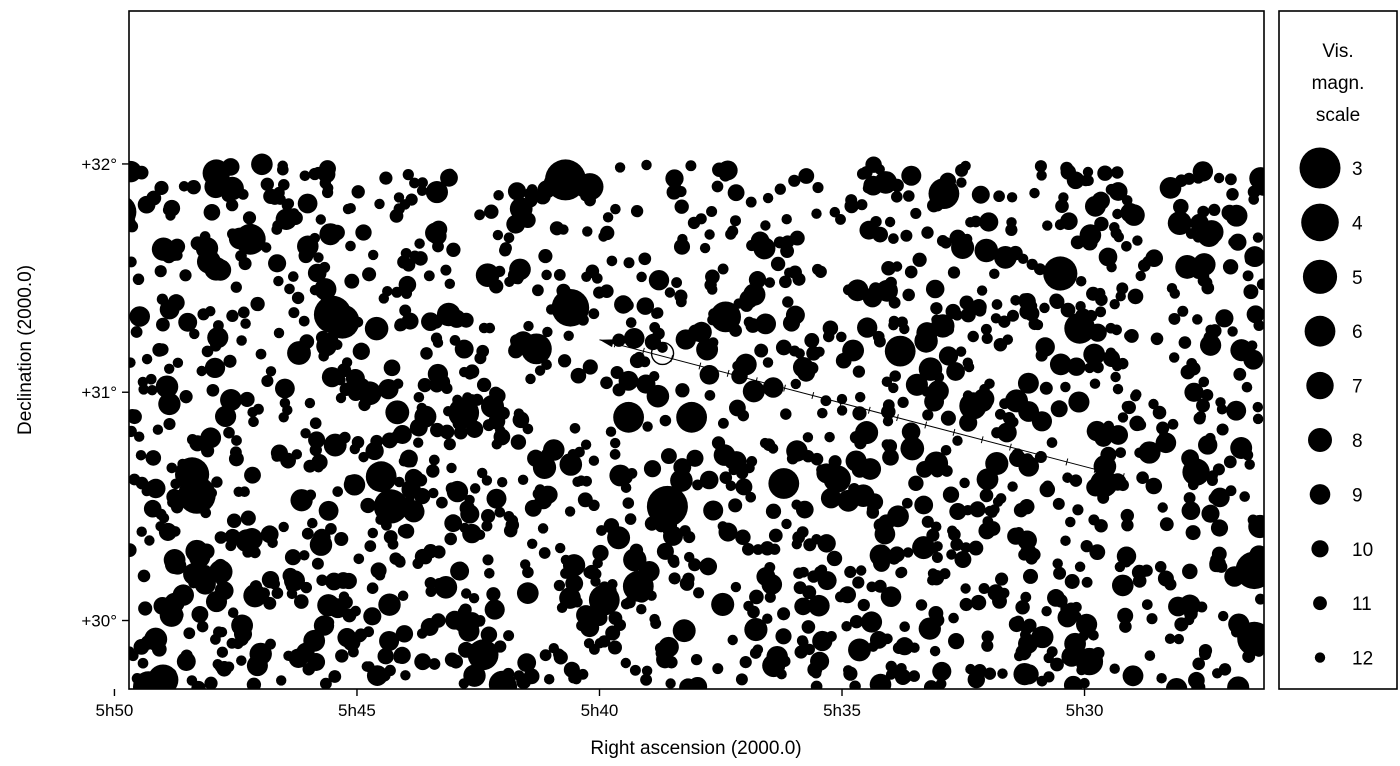 Image resolution: width=1400 pixels, height=766 pixels. I want to click on y-tick-label: +32°, so click(99, 164).